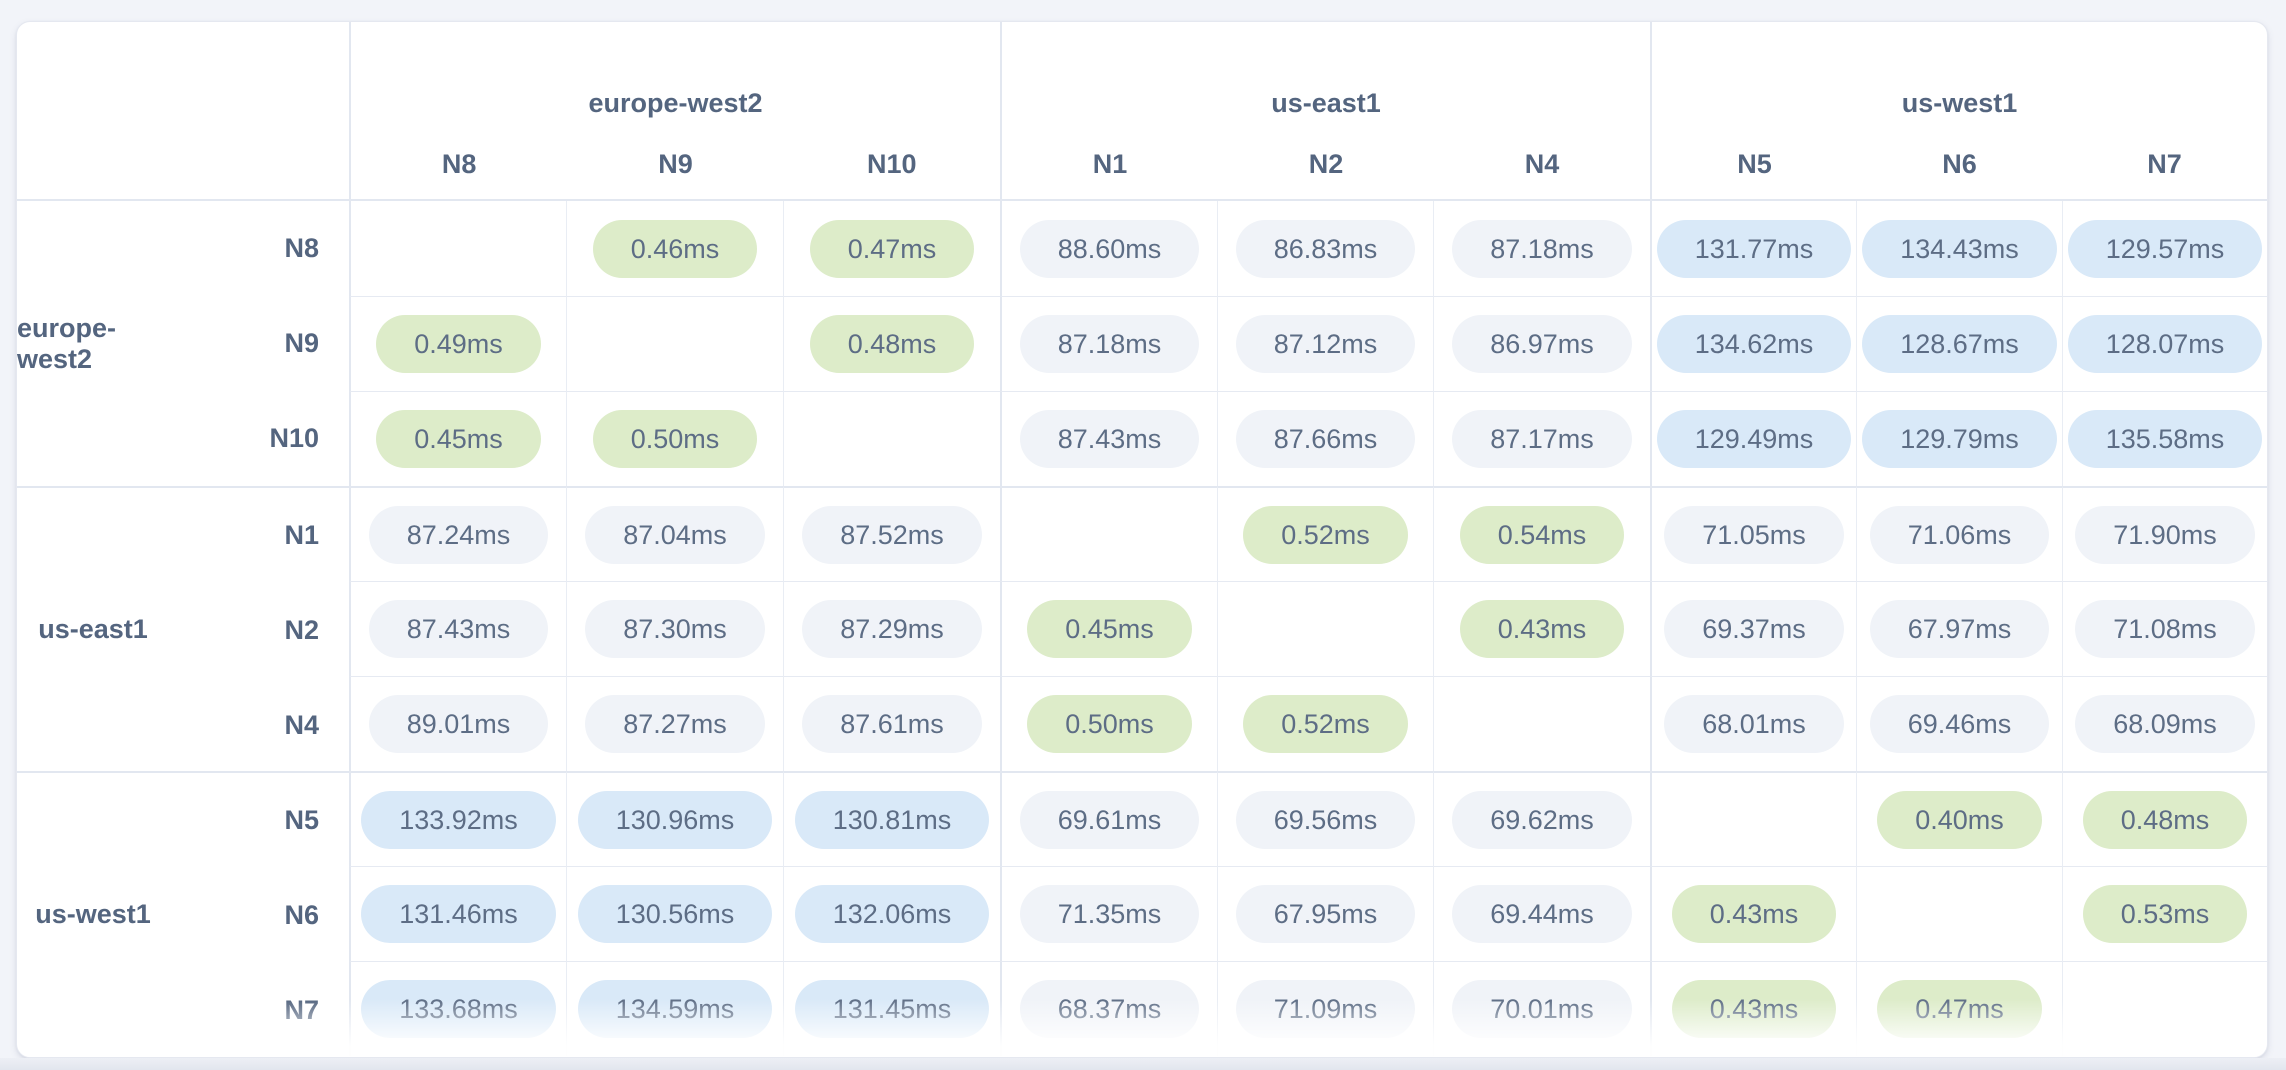 The image size is (2286, 1070). What do you see at coordinates (892, 629) in the screenshot?
I see `latency-pill: 87.29ms` at bounding box center [892, 629].